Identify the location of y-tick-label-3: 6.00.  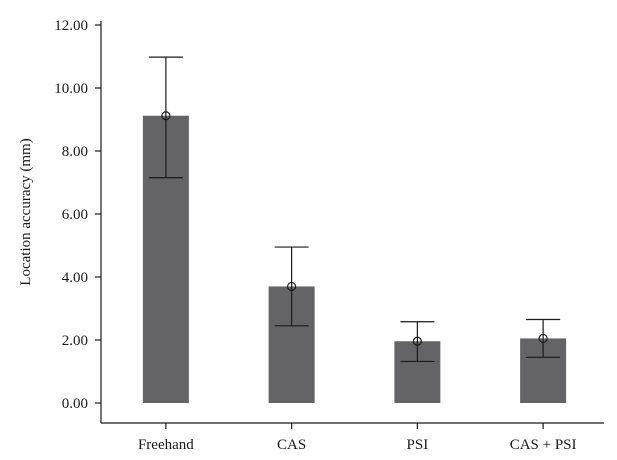
(75, 215).